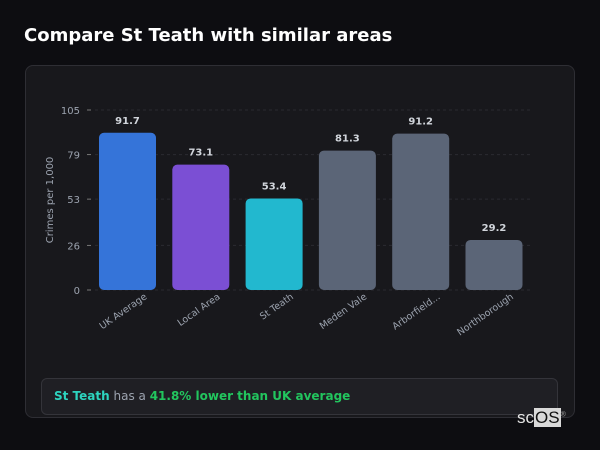 The image size is (600, 450). I want to click on x-tick-label: Northborough, so click(485, 314).